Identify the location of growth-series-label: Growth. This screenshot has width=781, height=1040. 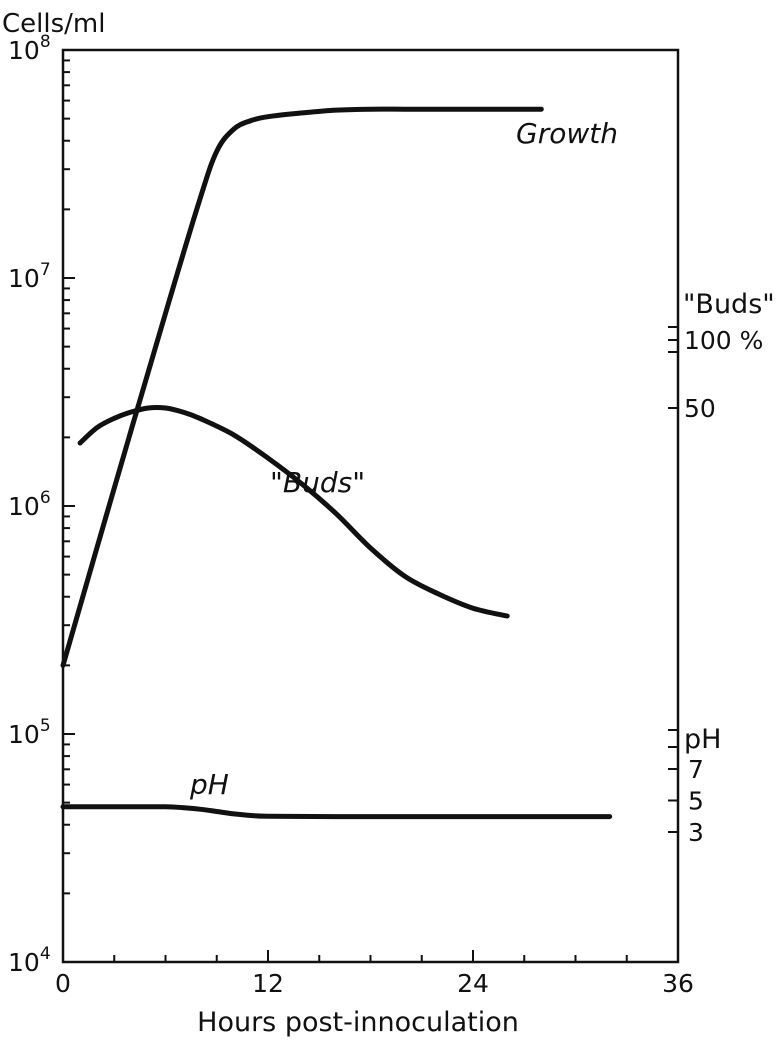
(567, 133).